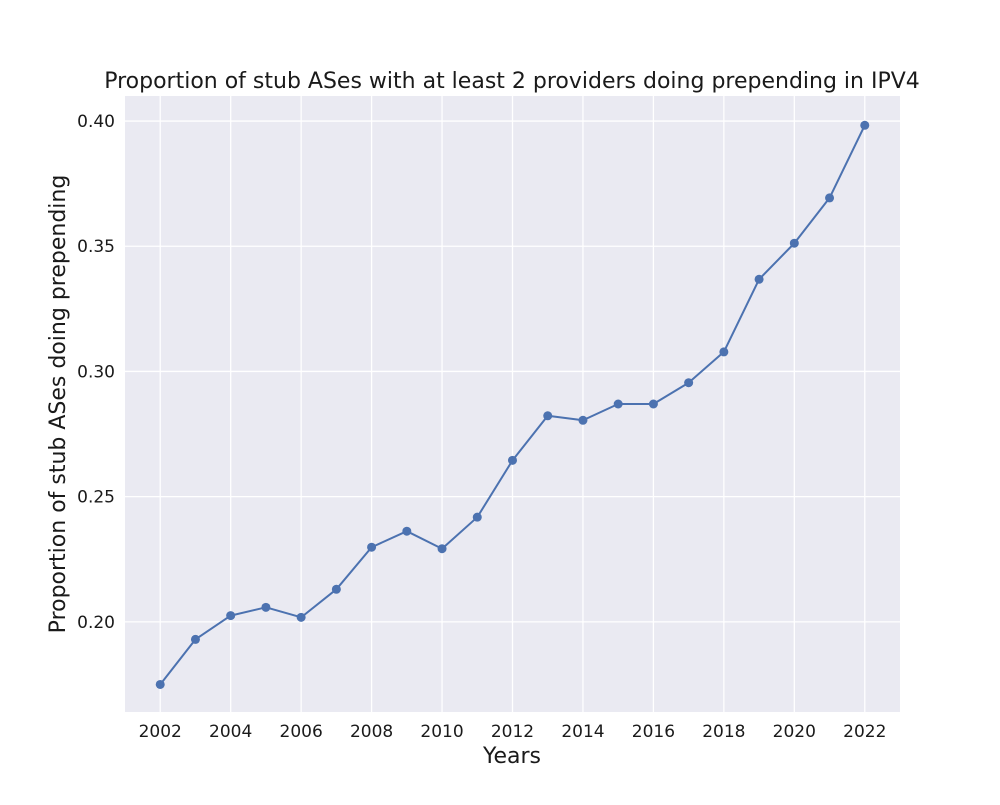  I want to click on x-tick-label: 2020, so click(794, 732).